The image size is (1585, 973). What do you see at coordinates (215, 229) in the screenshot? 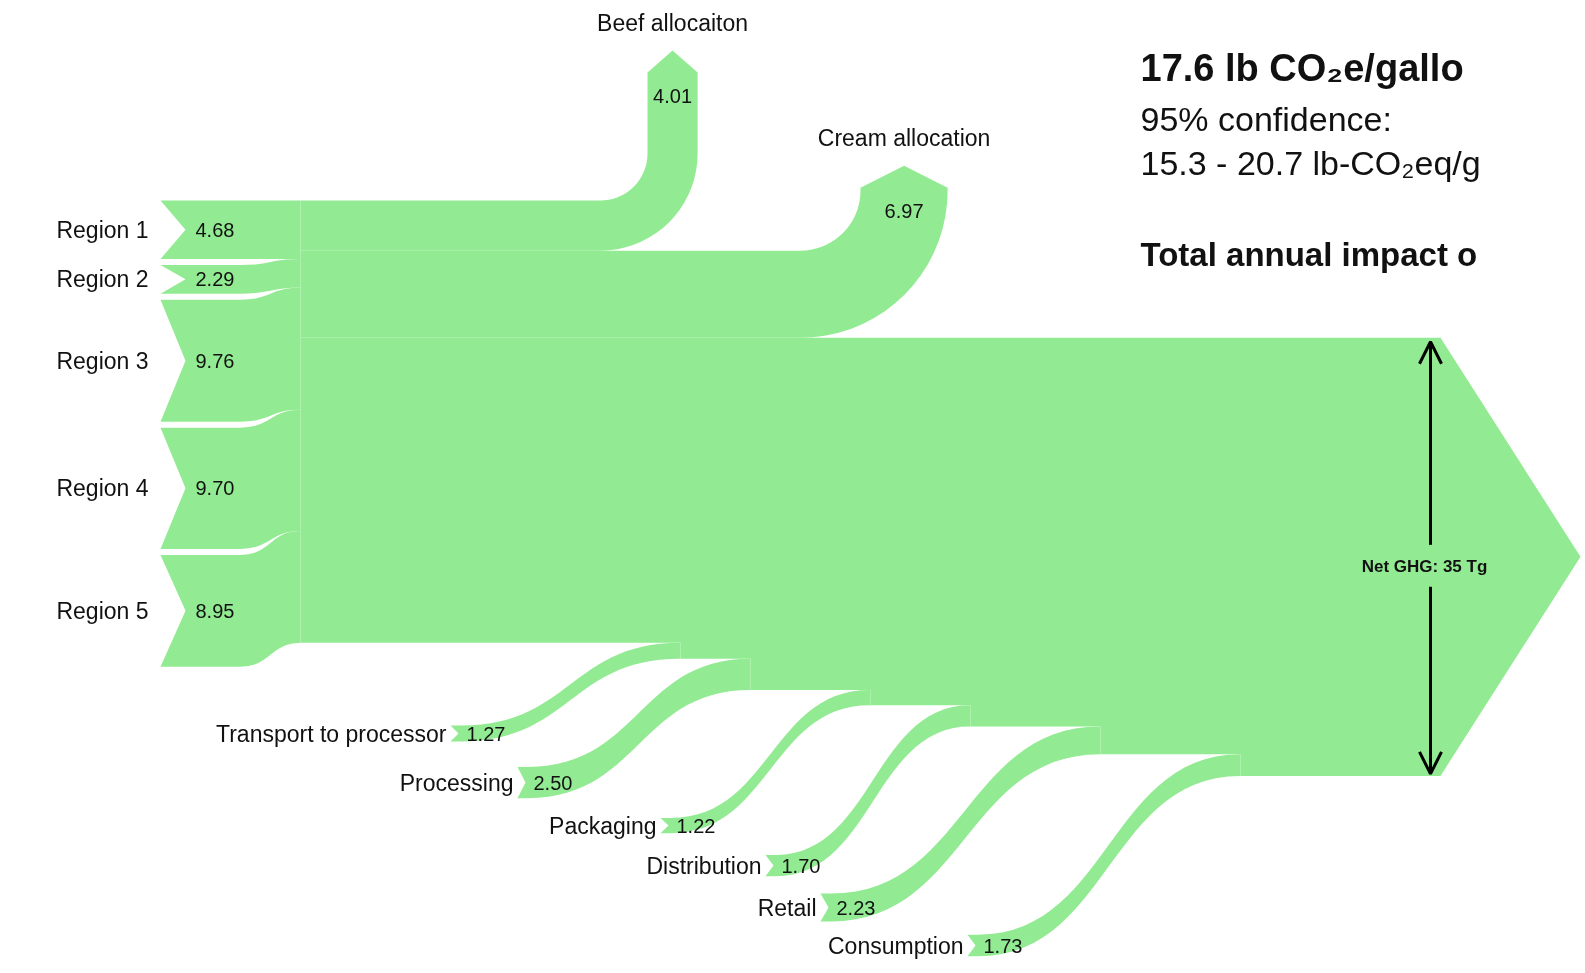
I see `data-label: 4.68` at bounding box center [215, 229].